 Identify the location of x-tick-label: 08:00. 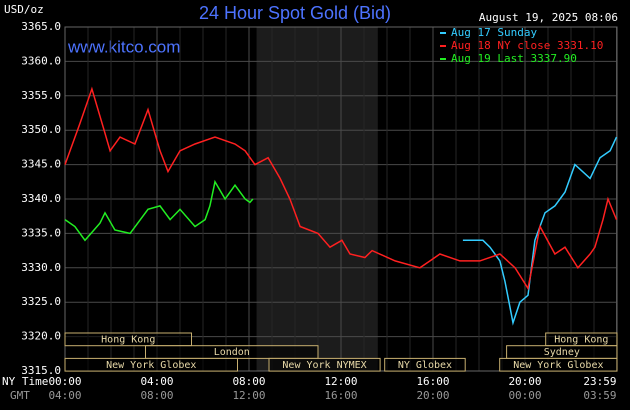
(248, 381).